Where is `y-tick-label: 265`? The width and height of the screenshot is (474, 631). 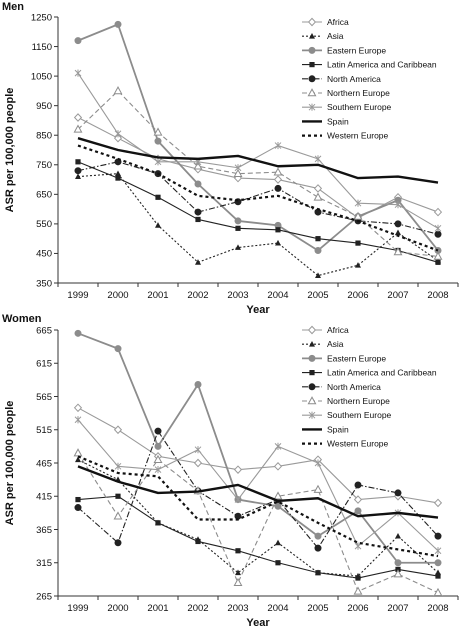 y-tick-label: 265 is located at coordinates (44, 596).